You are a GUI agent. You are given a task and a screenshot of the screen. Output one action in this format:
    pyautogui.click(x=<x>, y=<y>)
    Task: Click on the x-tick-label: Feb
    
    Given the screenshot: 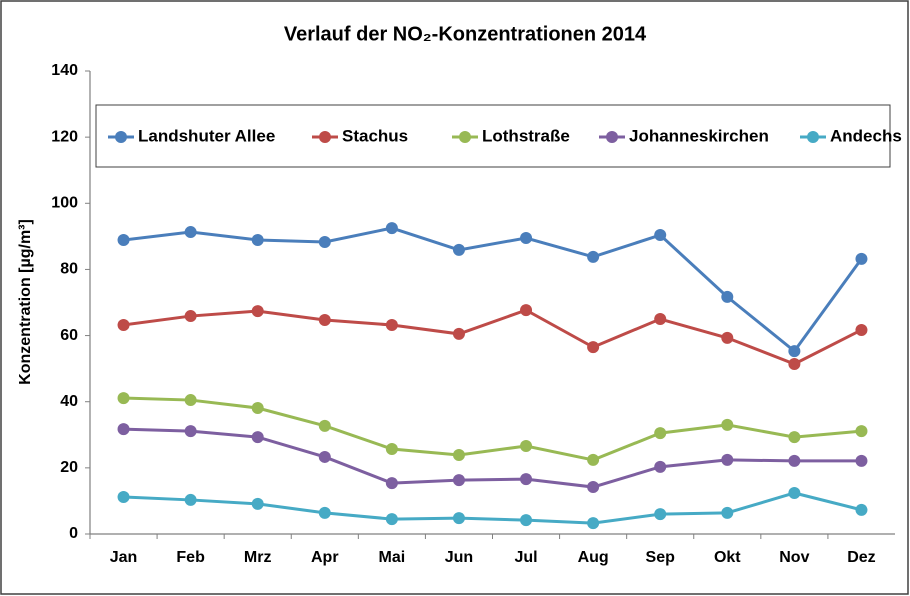 What is the action you would take?
    pyautogui.click(x=190, y=557)
    